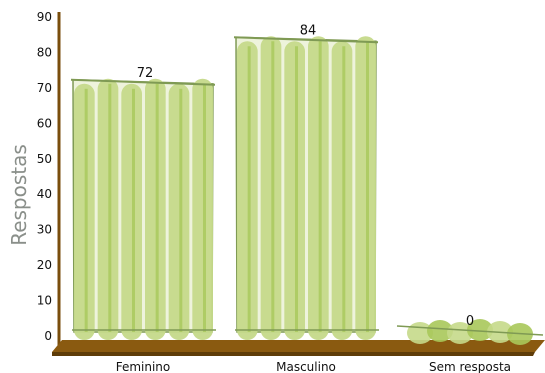  What do you see at coordinates (44, 265) in the screenshot?
I see `y-tick-label: 20` at bounding box center [44, 265].